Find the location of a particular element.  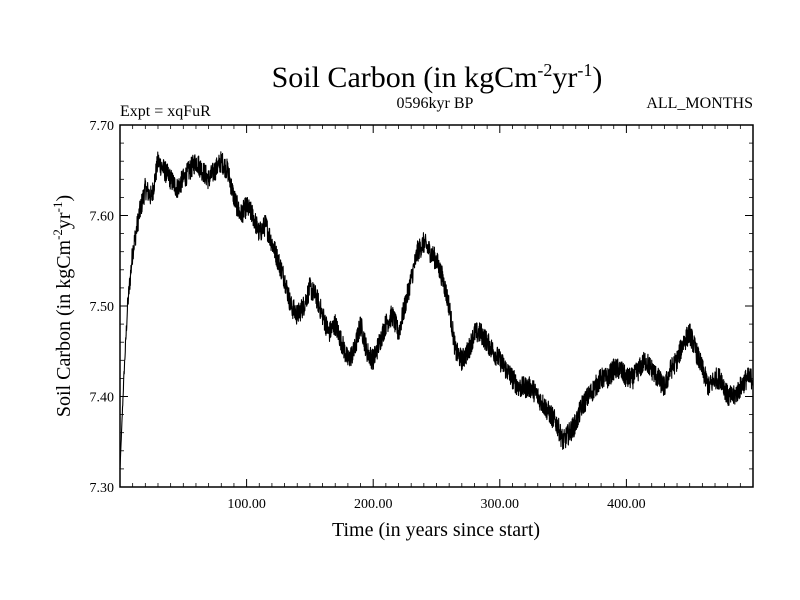

chart-title-mid: yr is located at coordinates (564, 77).